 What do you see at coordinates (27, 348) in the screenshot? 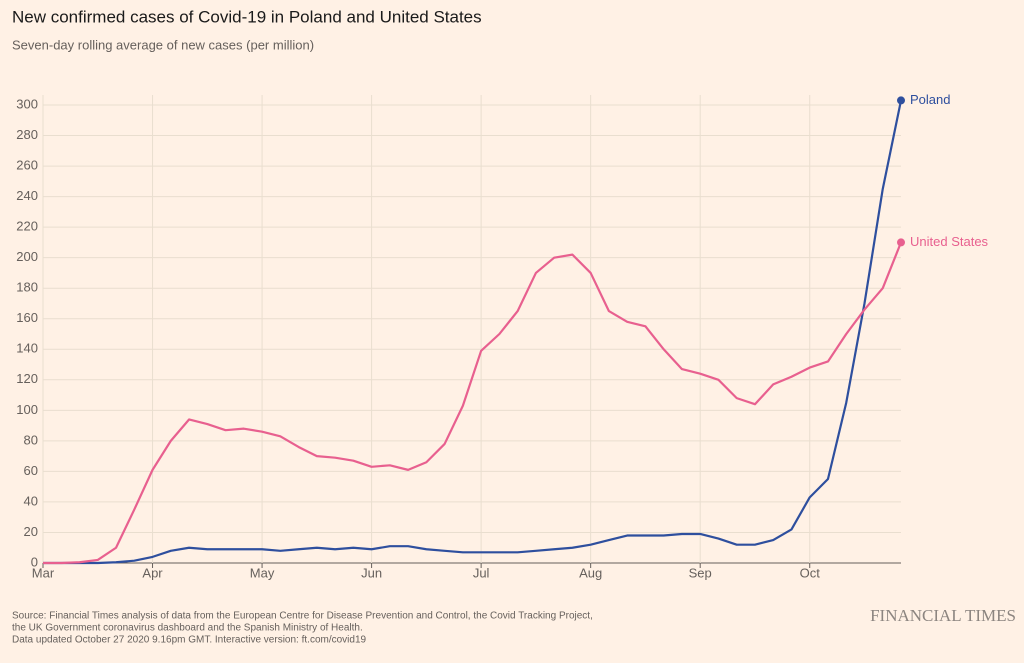
I see `y-tick-label: 140` at bounding box center [27, 348].